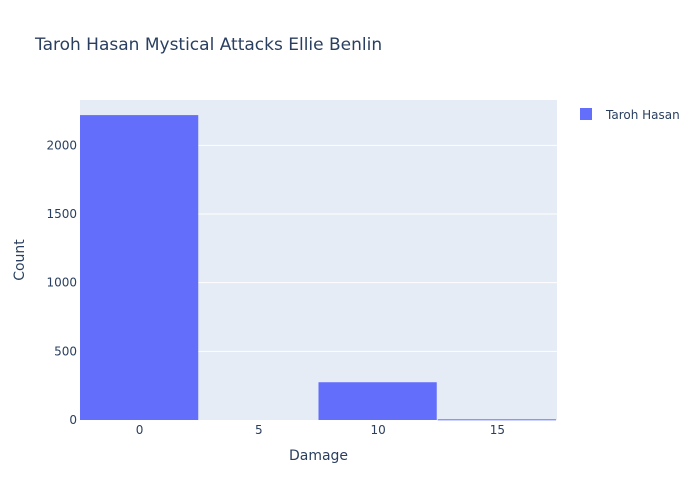 The image size is (700, 500). I want to click on y-axis-ticks: 0 500 1000 1500 2000, so click(61, 282).